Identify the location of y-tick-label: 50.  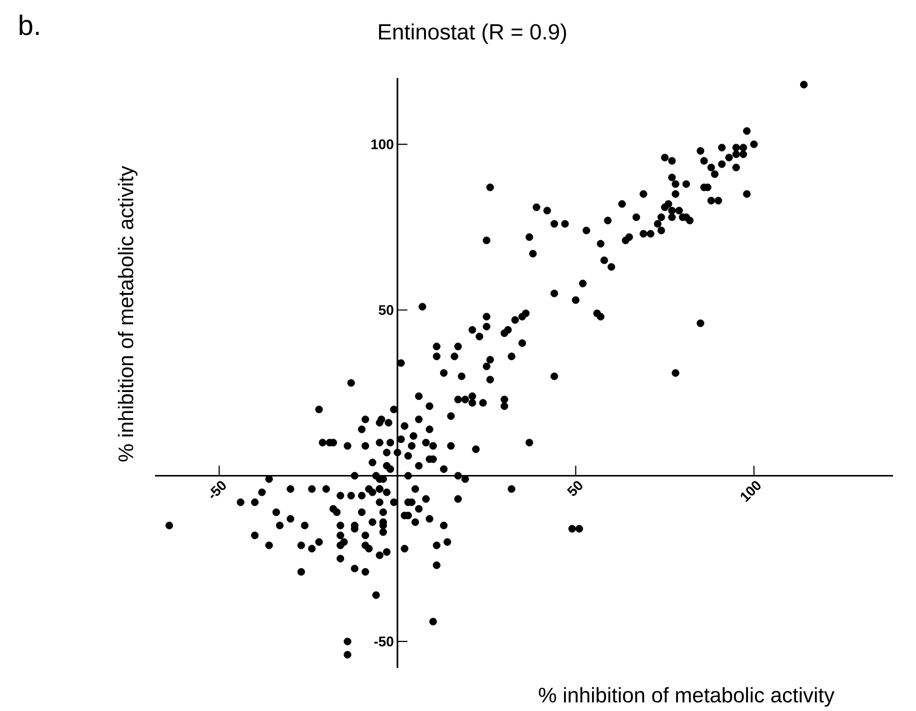
(386, 310).